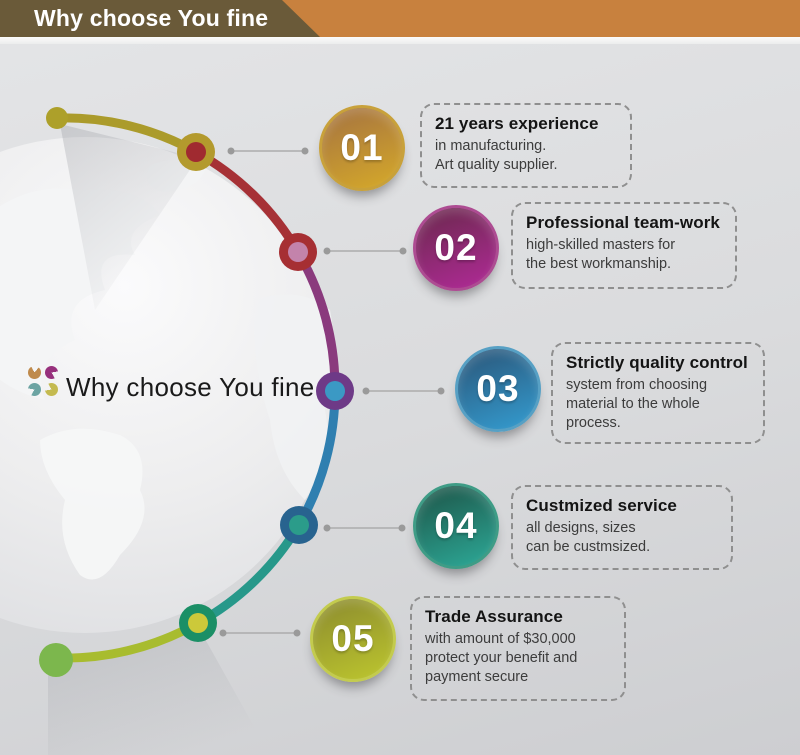  Describe the element at coordinates (588, 547) in the screenshot. I see `item-line: can be custmsized.` at that location.